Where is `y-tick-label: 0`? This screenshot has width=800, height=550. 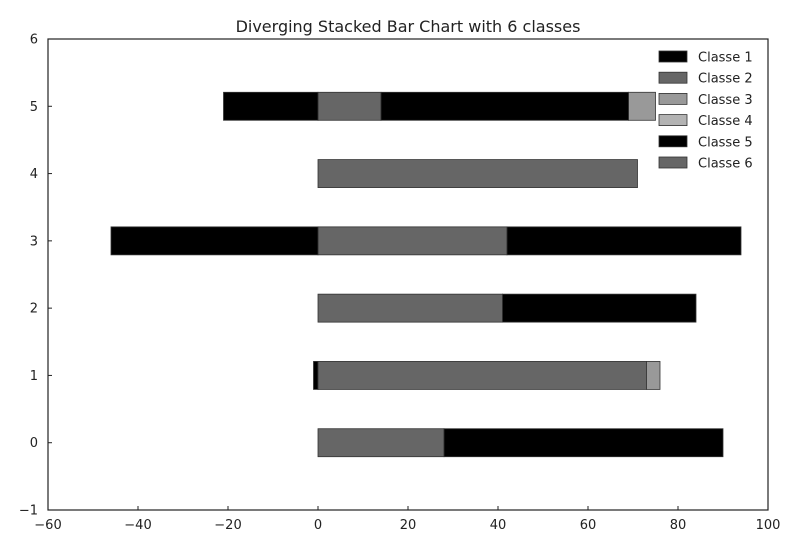 y-tick-label: 0 is located at coordinates (34, 443).